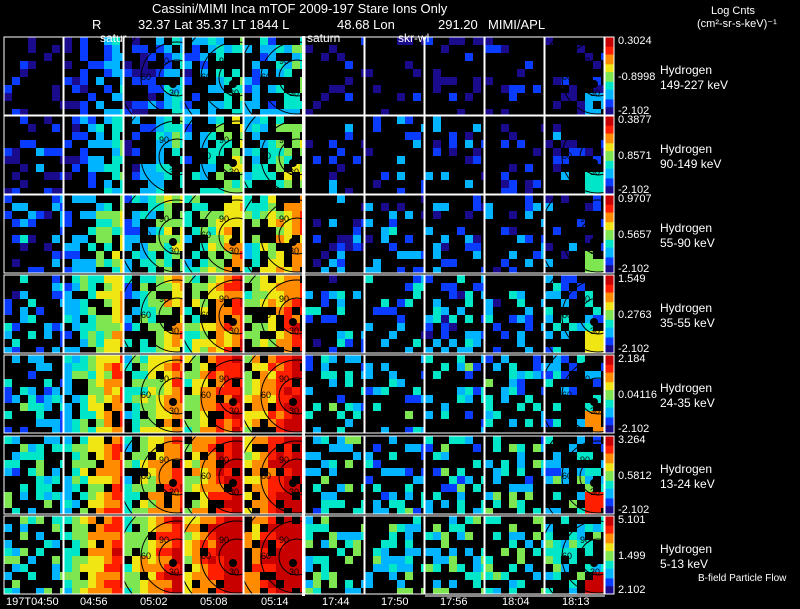 The image size is (800, 609). What do you see at coordinates (694, 78) in the screenshot?
I see `row-label: Hydrogen 149-227 keV` at bounding box center [694, 78].